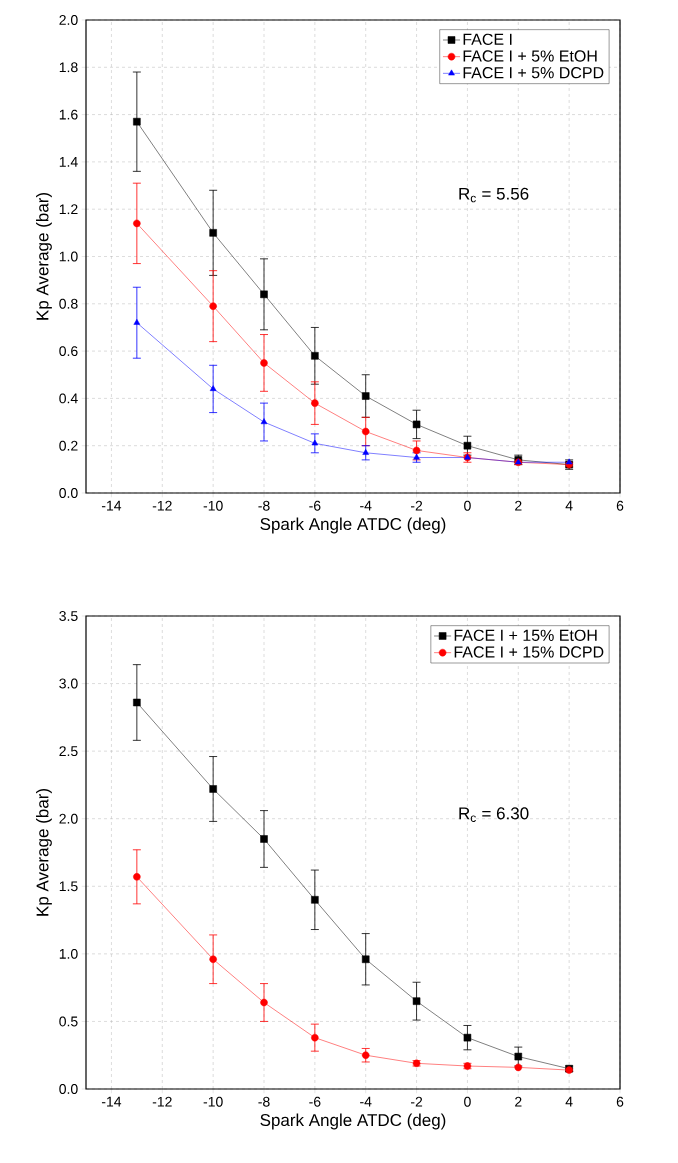 Image resolution: width=678 pixels, height=1163 pixels. Describe the element at coordinates (68, 162) in the screenshot. I see `y-tick-label: 1.4` at that location.